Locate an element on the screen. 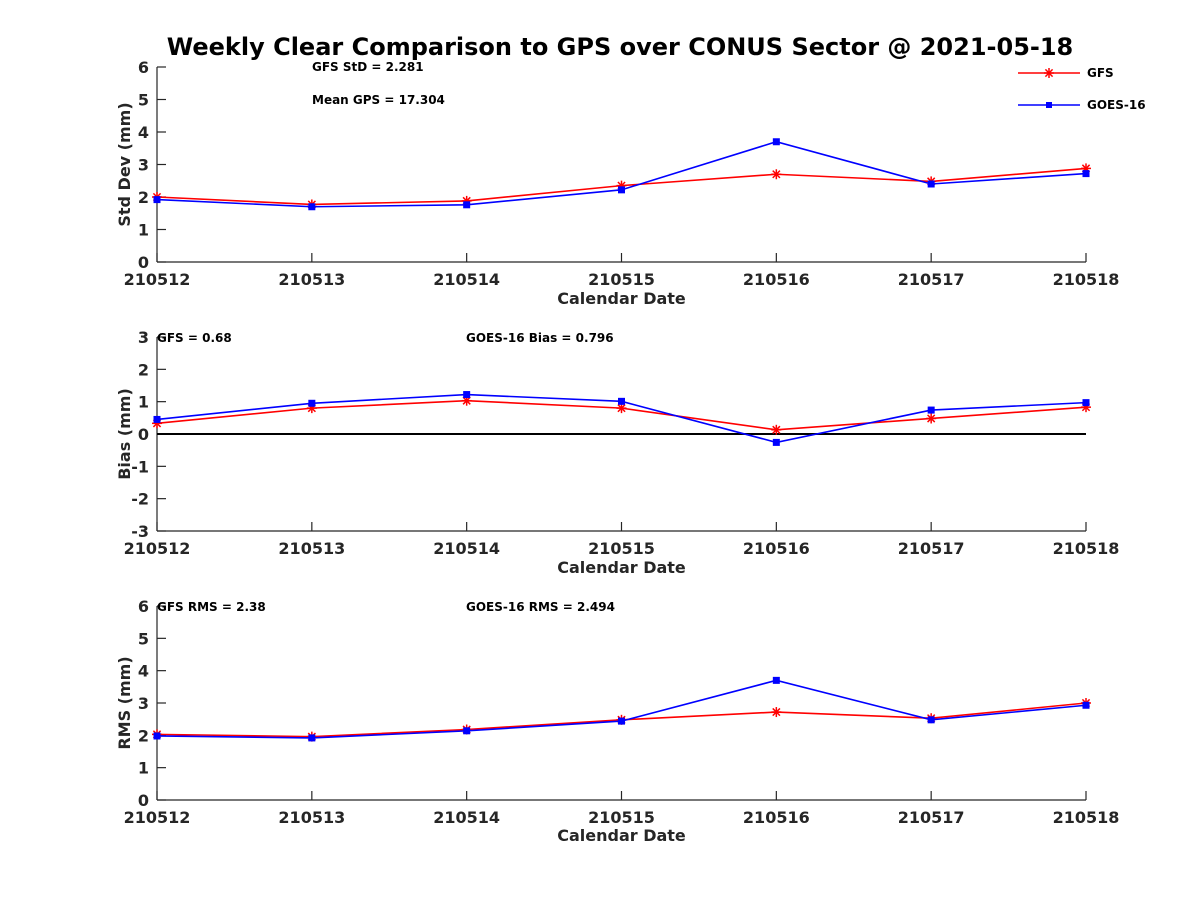  y-tick-label: -1 is located at coordinates (140, 466).